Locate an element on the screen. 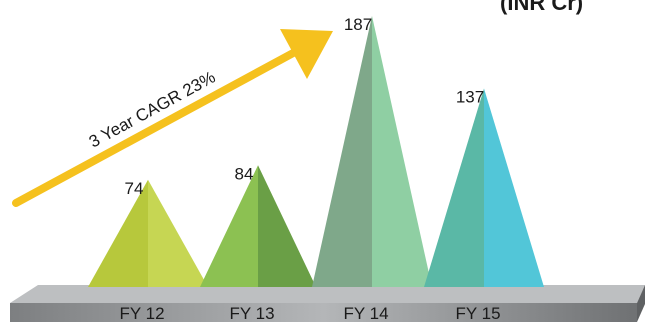 Image resolution: width=646 pixels, height=323 pixels. category-labels: FY 12 FY 13 FY 14 FY 15 is located at coordinates (309, 313).